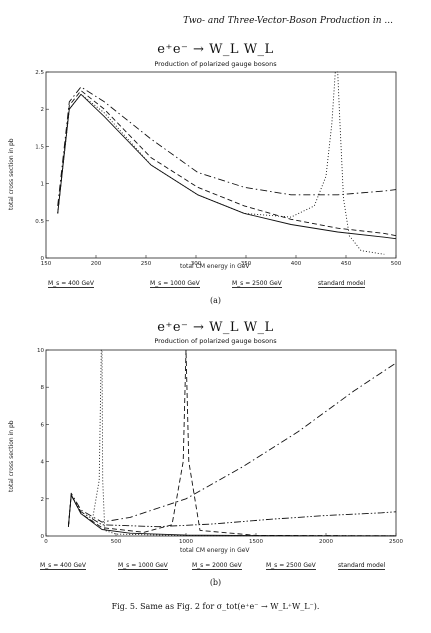  I want to click on x-tick-label: 200, so click(96, 264).